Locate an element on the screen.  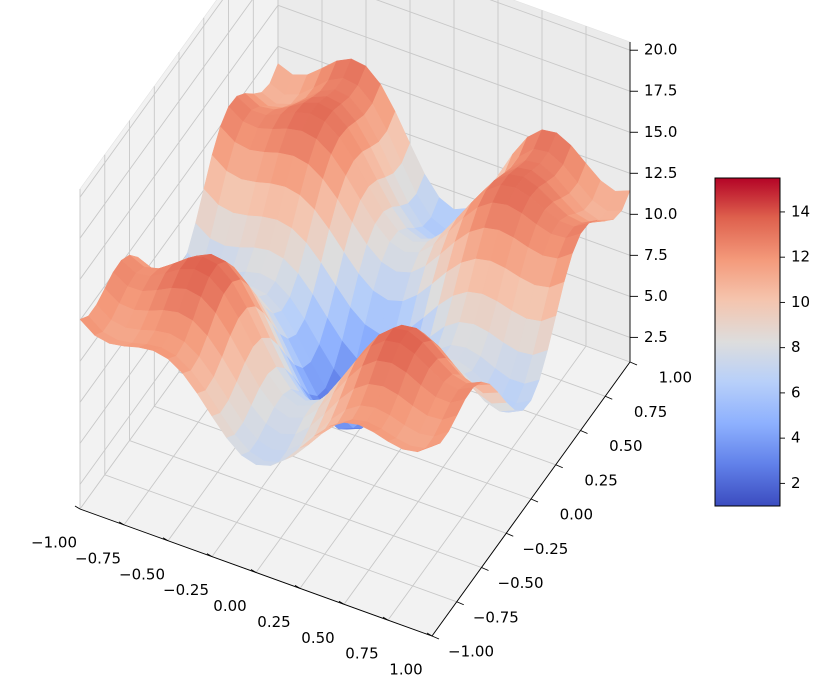
colorbar-tick-label: 6 is located at coordinates (796, 392).